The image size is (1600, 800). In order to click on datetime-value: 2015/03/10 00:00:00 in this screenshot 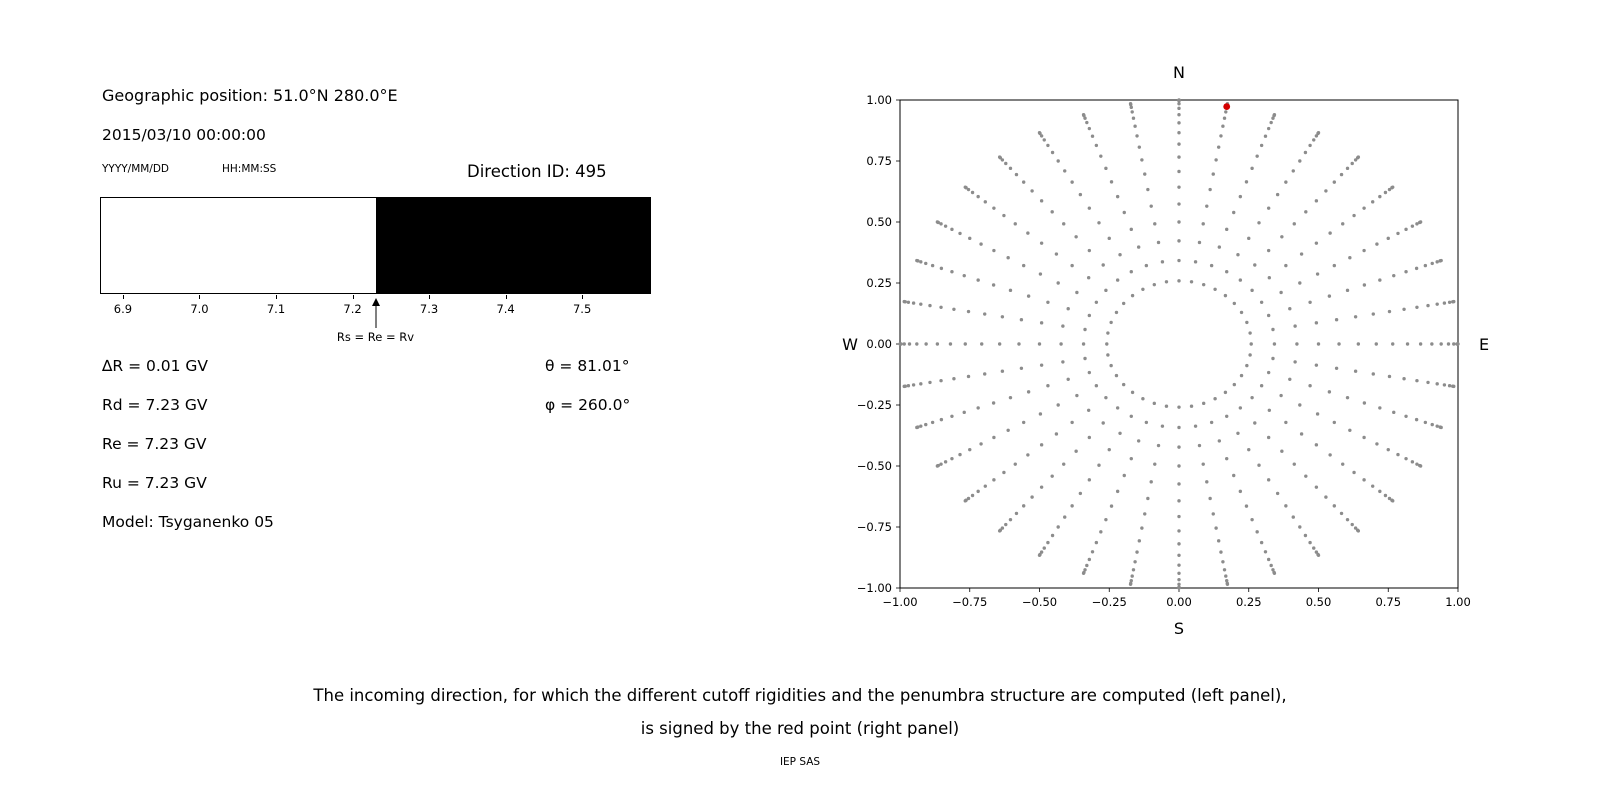, I will do `click(184, 135)`.